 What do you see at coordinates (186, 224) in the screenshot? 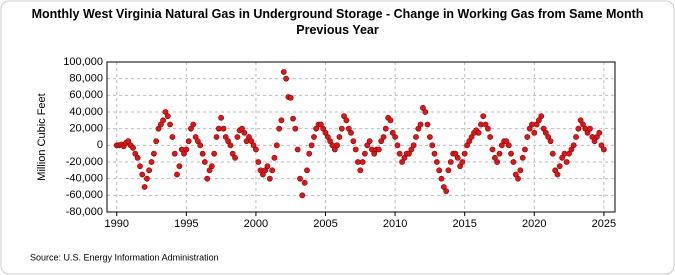
I see `x-tick-label: 1995` at bounding box center [186, 224].